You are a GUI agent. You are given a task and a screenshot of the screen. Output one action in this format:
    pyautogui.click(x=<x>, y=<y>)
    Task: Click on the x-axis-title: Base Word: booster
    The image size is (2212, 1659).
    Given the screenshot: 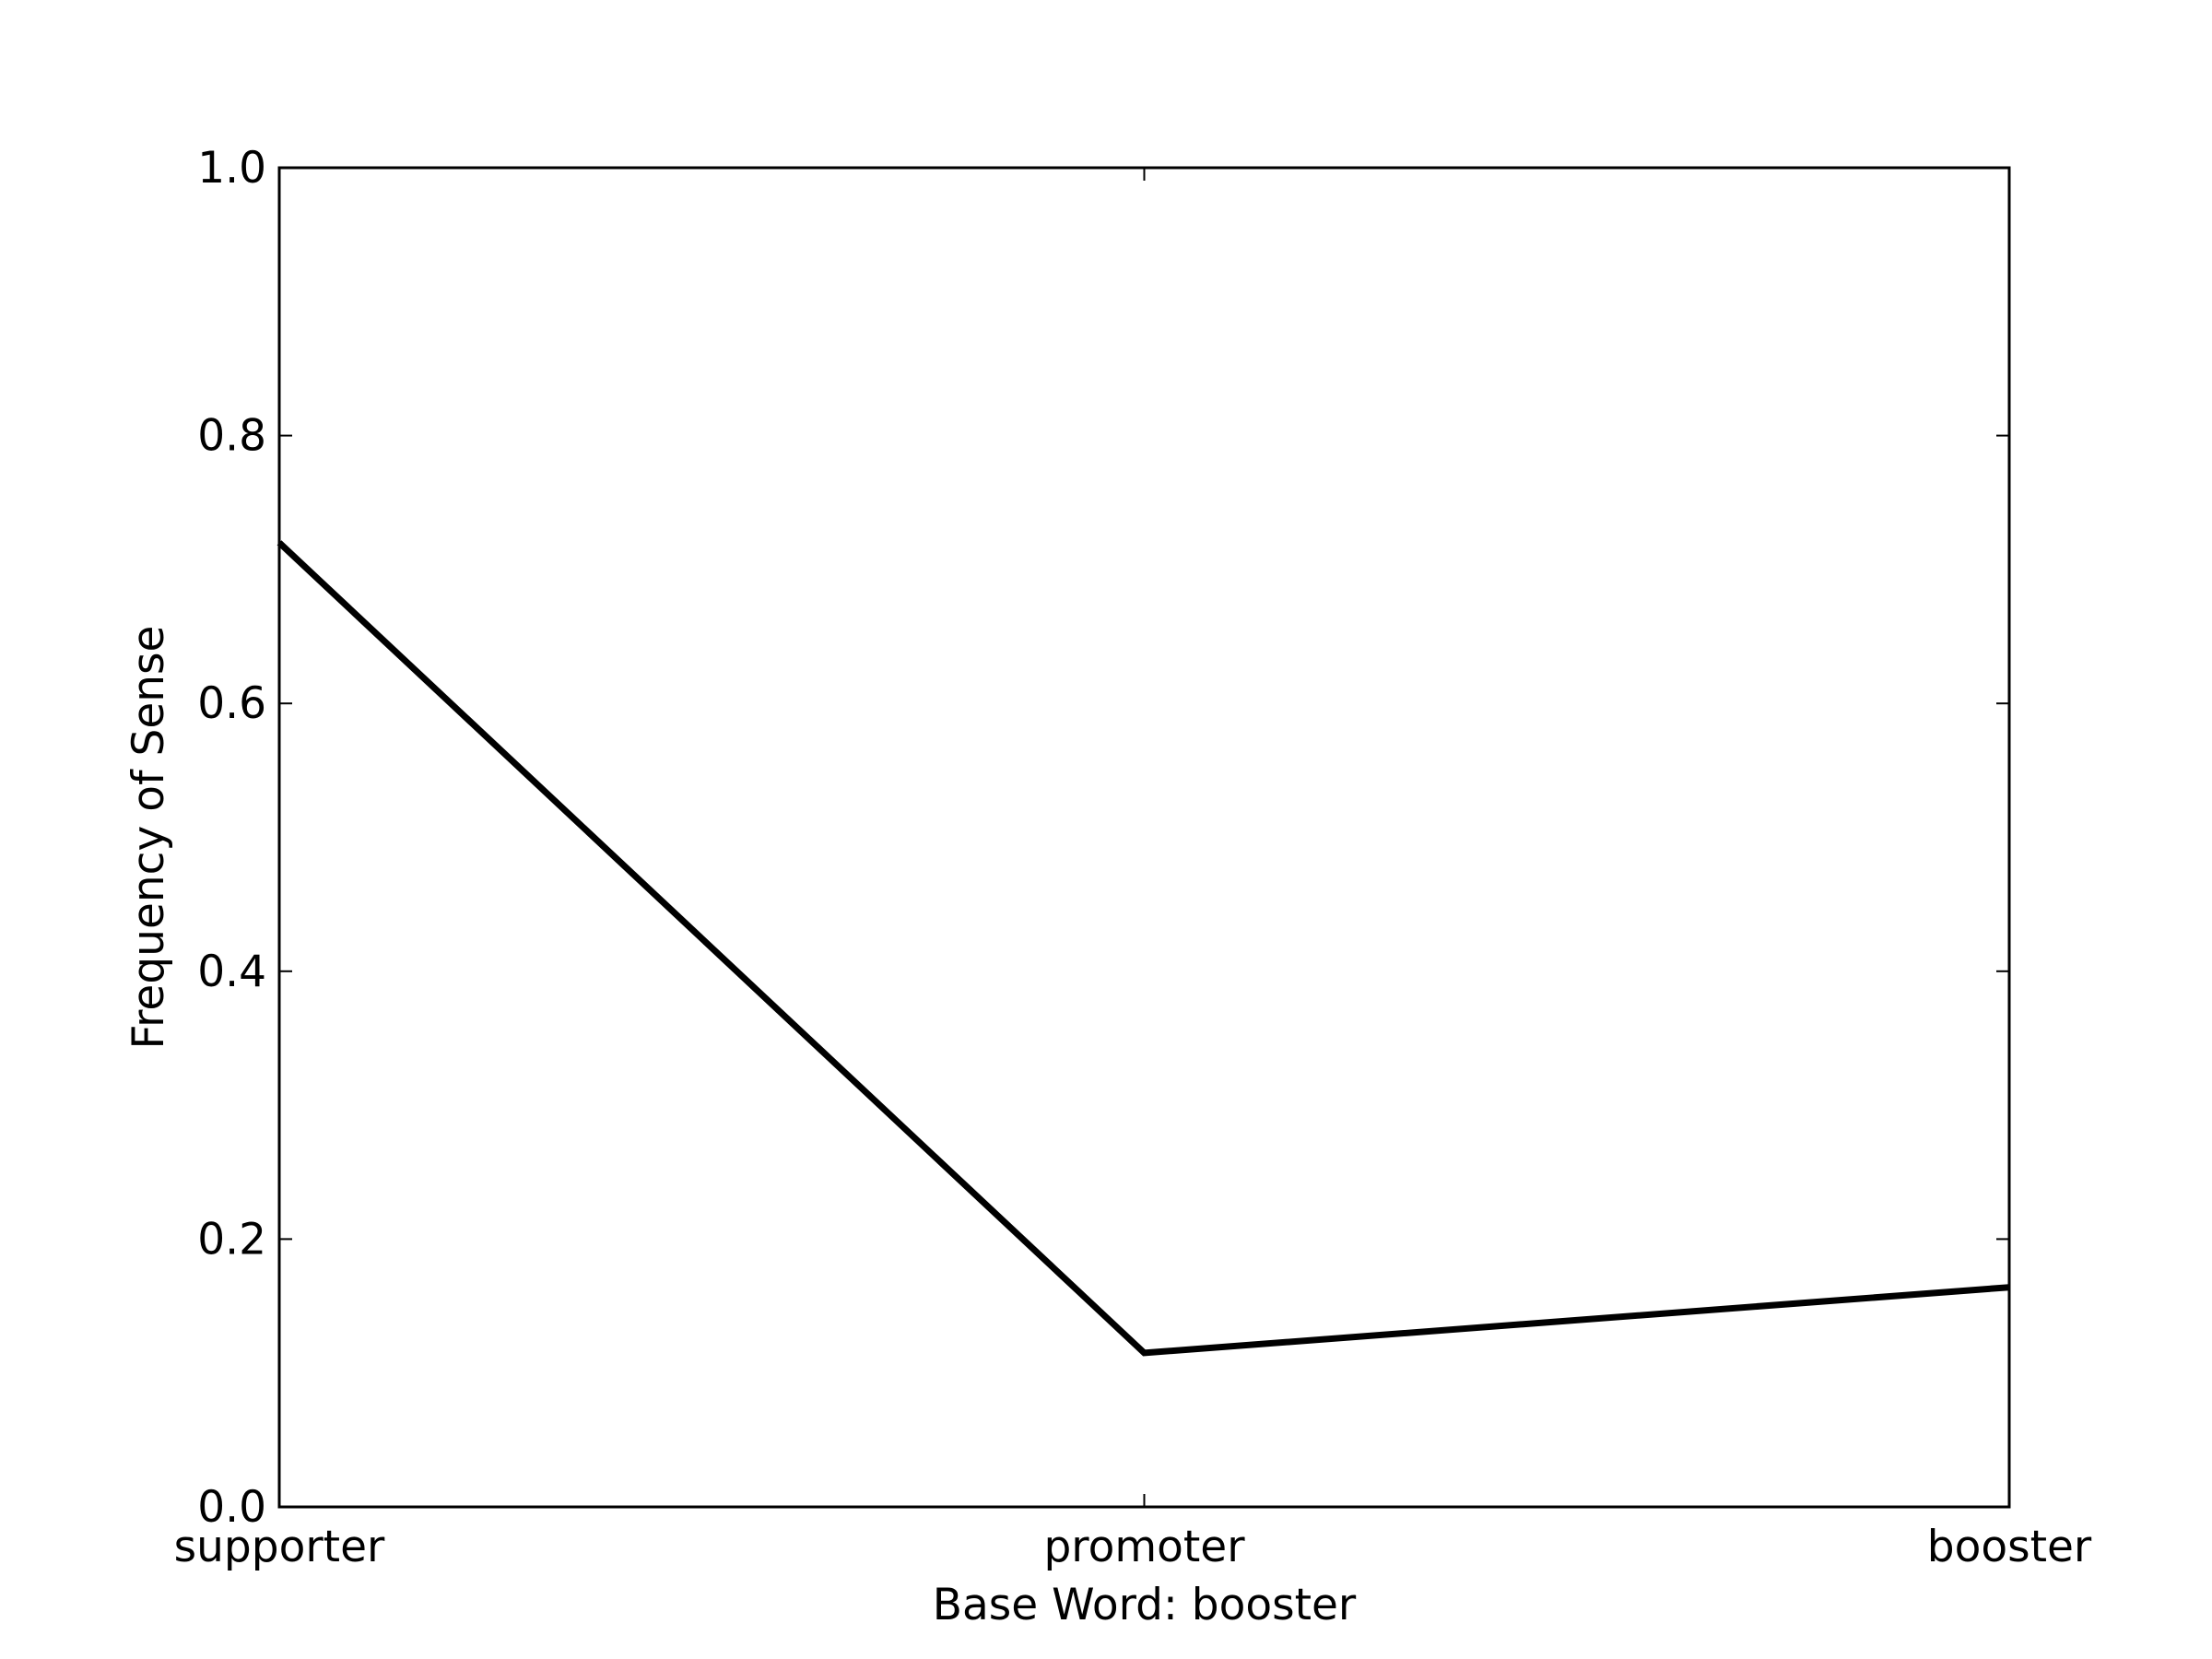 What is the action you would take?
    pyautogui.click(x=1145, y=1605)
    